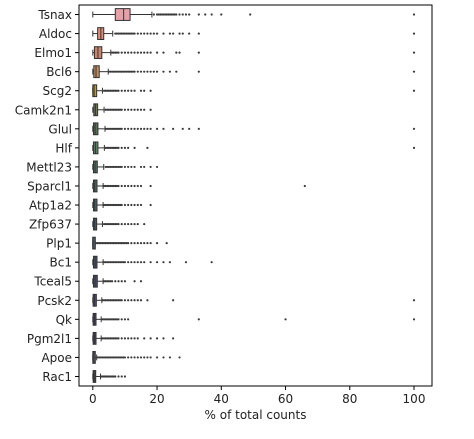 Image resolution: width=474 pixels, height=439 pixels. Describe the element at coordinates (254, 91) in the screenshot. I see `box-scg2` at that location.